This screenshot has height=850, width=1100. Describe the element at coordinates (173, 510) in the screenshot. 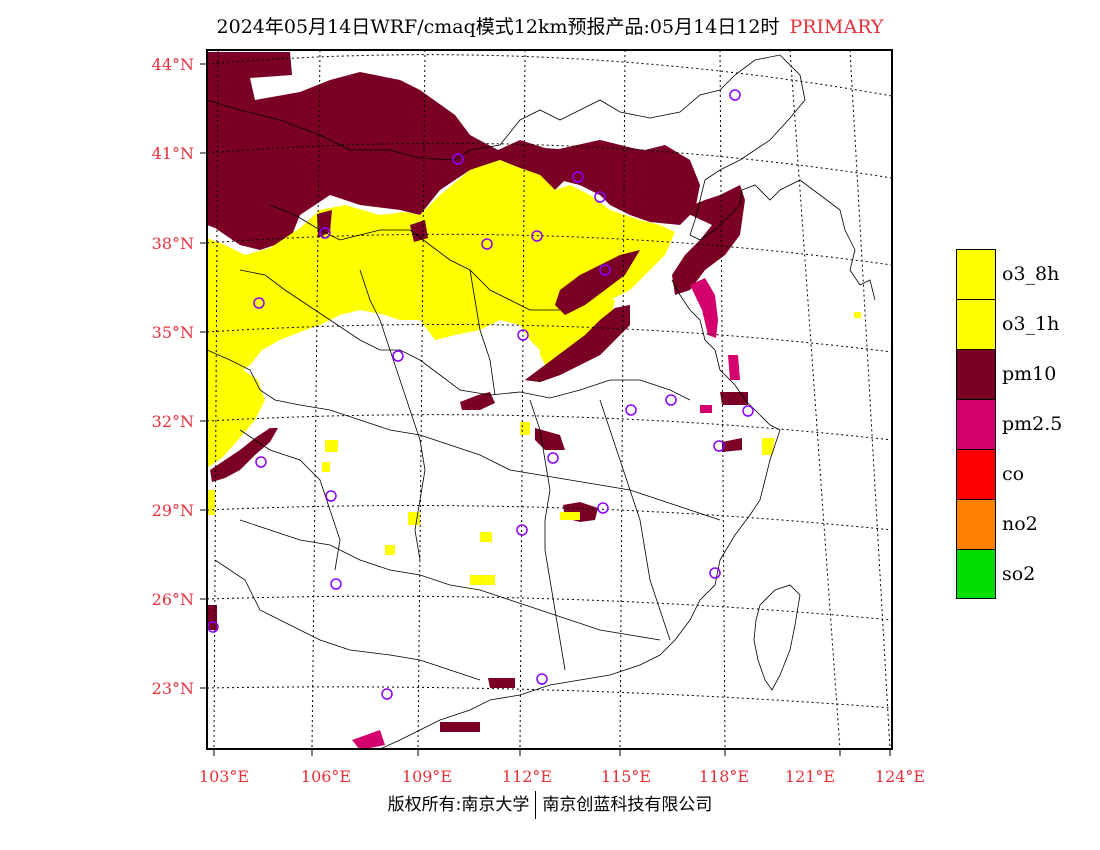

I see `lat-label-29: 29°N` at that location.